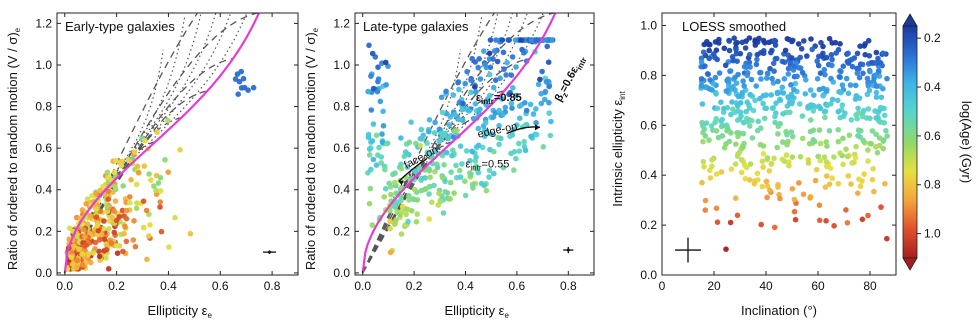 This screenshot has width=976, height=326. I want to click on face-on-arrow, so click(413, 169).